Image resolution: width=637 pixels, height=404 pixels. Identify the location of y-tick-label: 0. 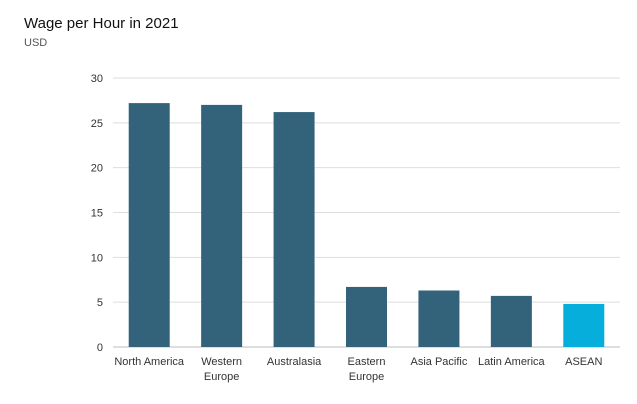
(100, 348).